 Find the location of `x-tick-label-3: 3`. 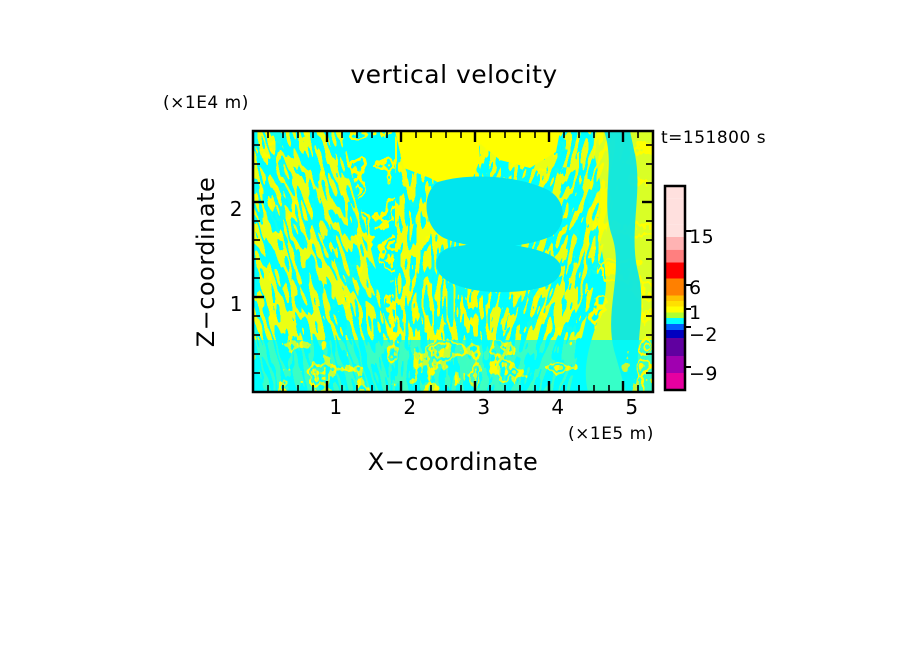

x-tick-label-3: 3 is located at coordinates (483, 407).